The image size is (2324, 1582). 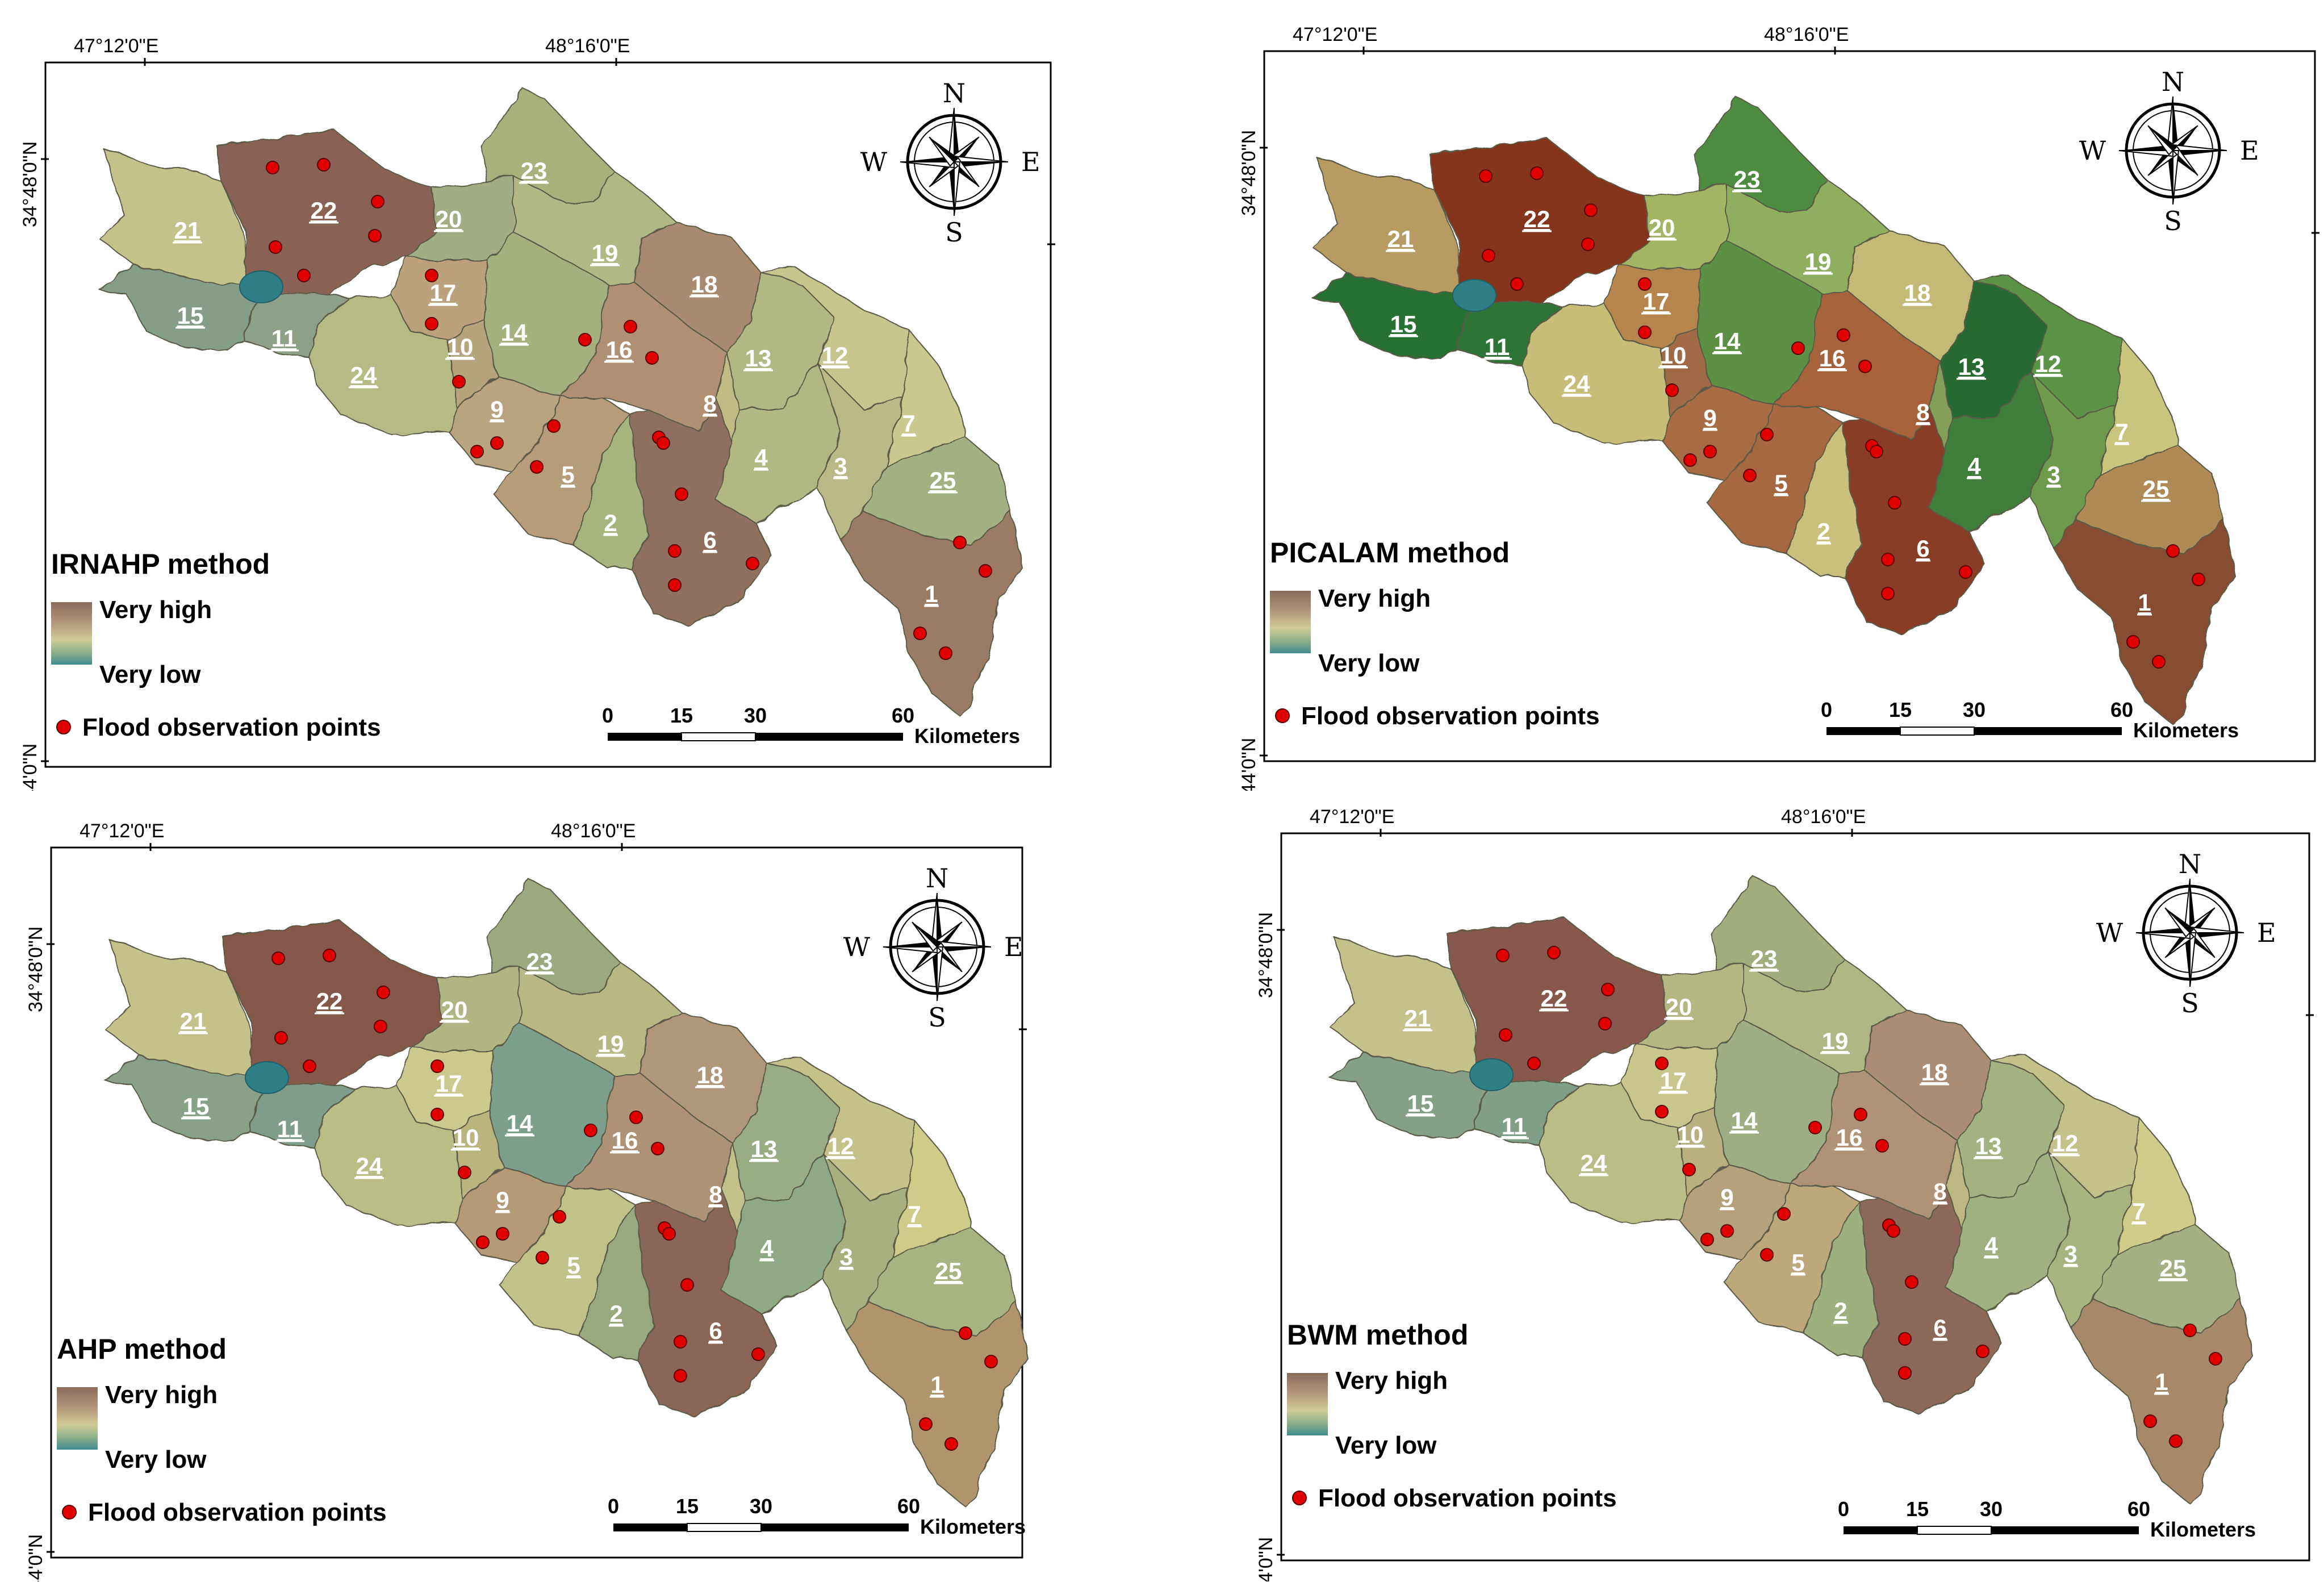 What do you see at coordinates (1594, 1163) in the screenshot?
I see `subbasin-label: 24` at bounding box center [1594, 1163].